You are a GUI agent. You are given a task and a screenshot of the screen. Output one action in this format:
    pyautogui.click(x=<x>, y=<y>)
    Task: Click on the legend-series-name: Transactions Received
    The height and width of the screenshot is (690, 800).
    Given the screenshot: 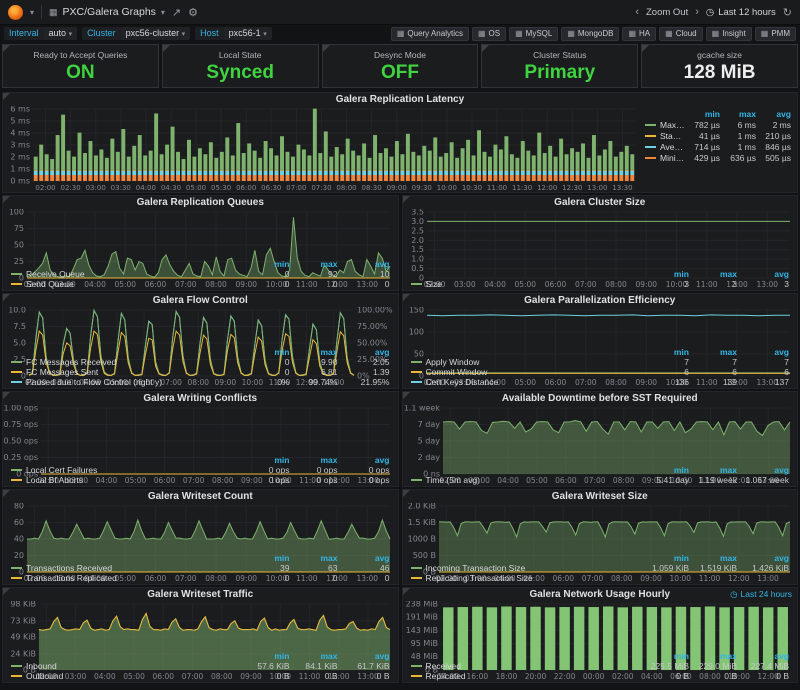 What is the action you would take?
    pyautogui.click(x=126, y=568)
    